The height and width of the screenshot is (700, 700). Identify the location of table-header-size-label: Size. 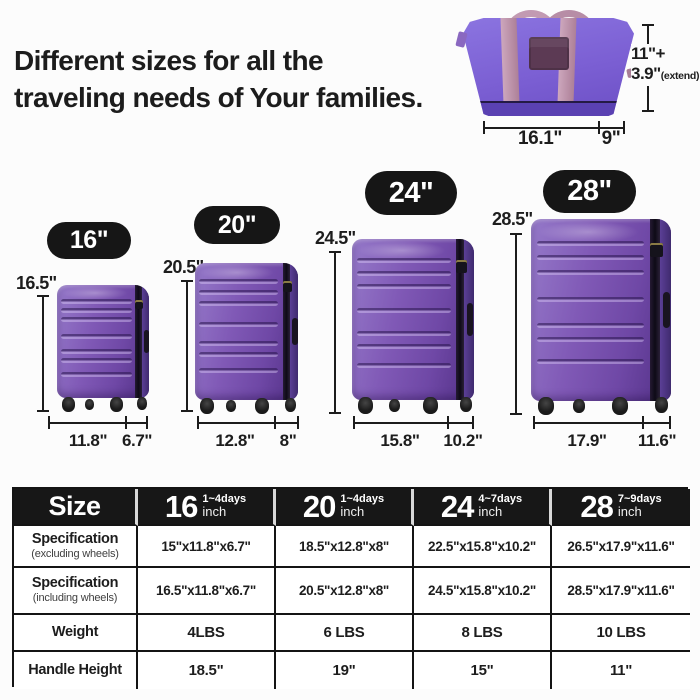
(74, 506).